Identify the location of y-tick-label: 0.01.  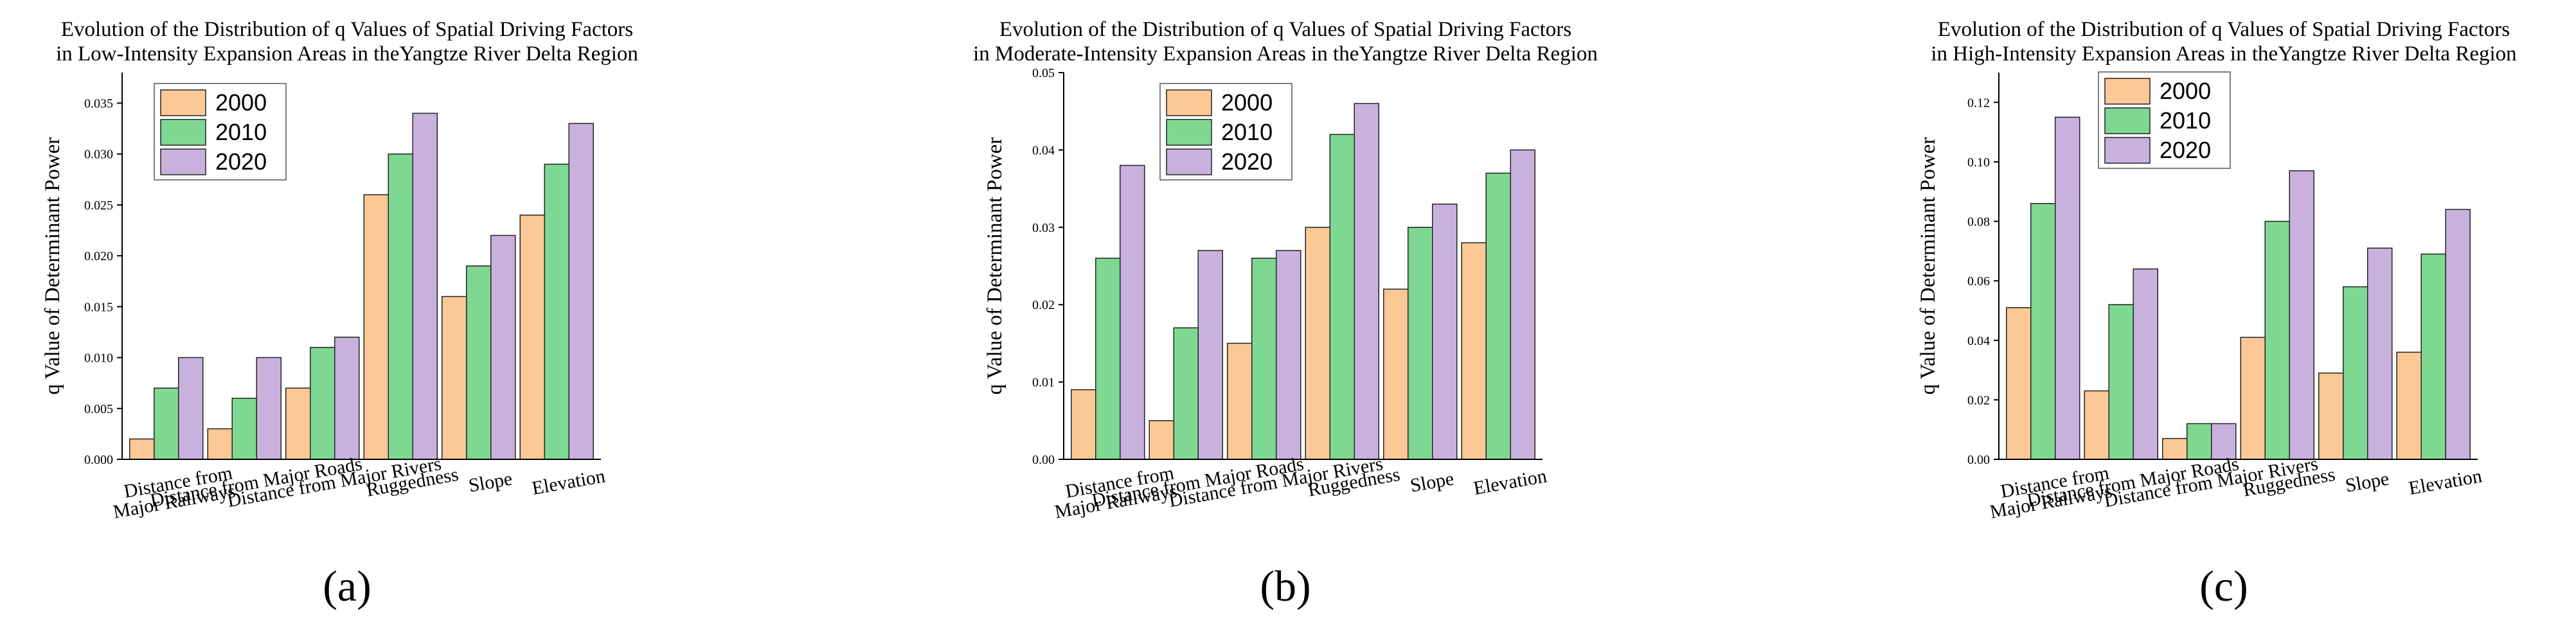
(1043, 383).